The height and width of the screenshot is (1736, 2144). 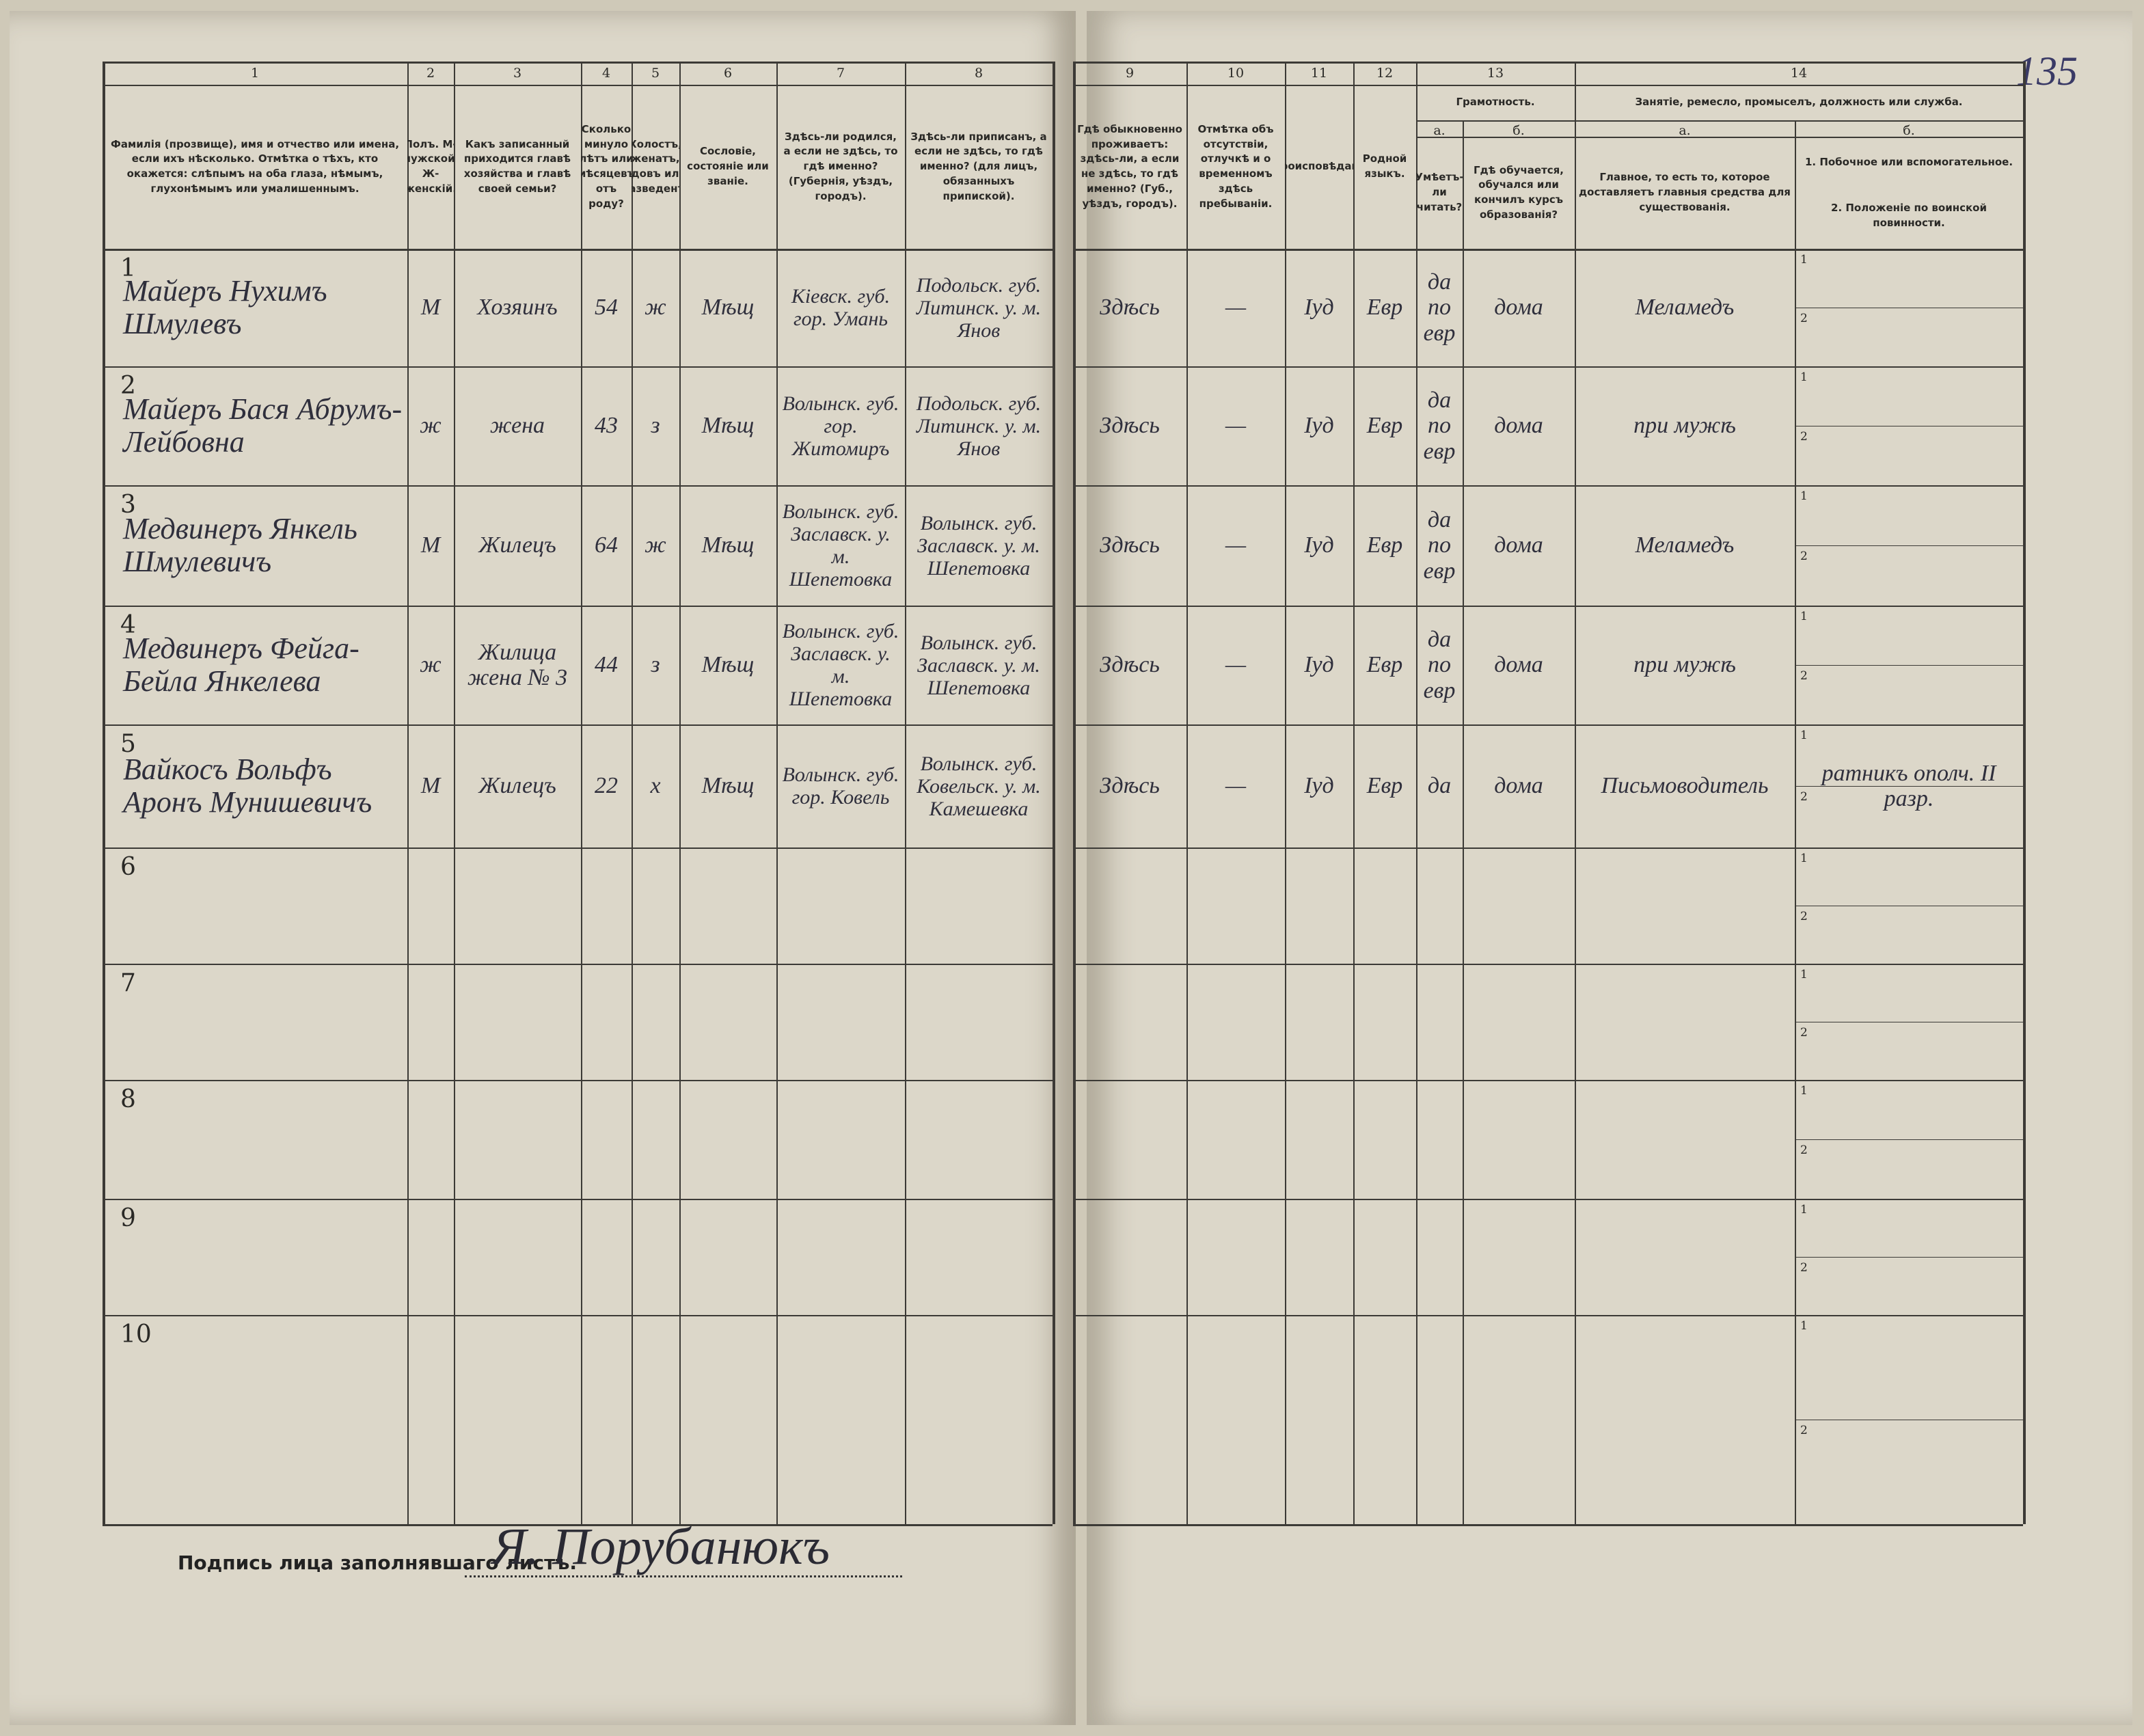 I want to click on entry: 44, so click(x=606, y=665).